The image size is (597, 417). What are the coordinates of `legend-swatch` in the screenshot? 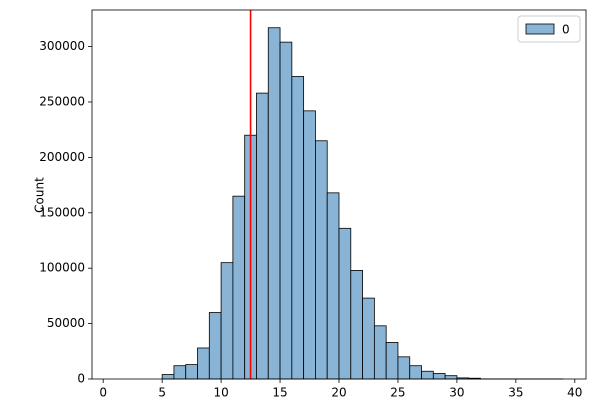 It's located at (540, 29).